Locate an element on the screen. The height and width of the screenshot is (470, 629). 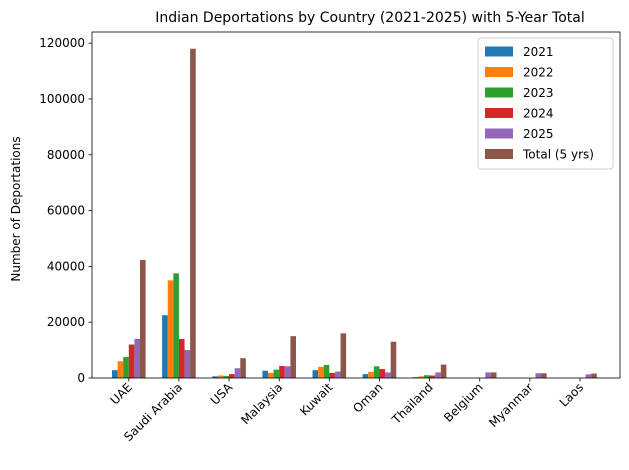
bar-2025-malaysia is located at coordinates (287, 372).